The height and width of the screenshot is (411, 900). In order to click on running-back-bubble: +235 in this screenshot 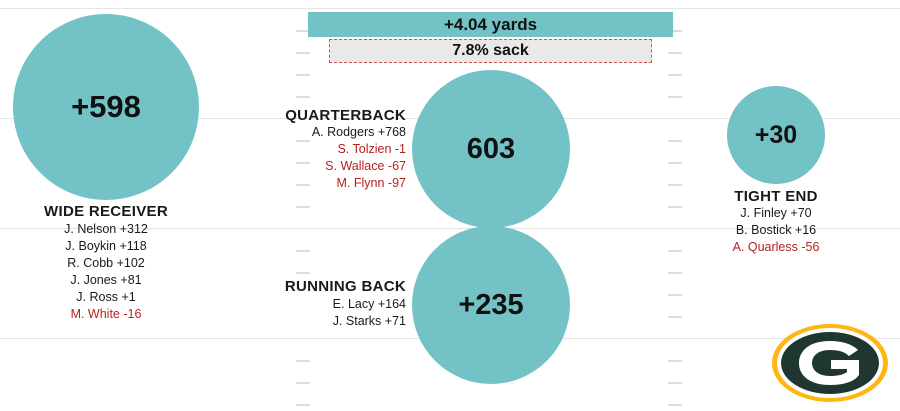, I will do `click(491, 305)`.